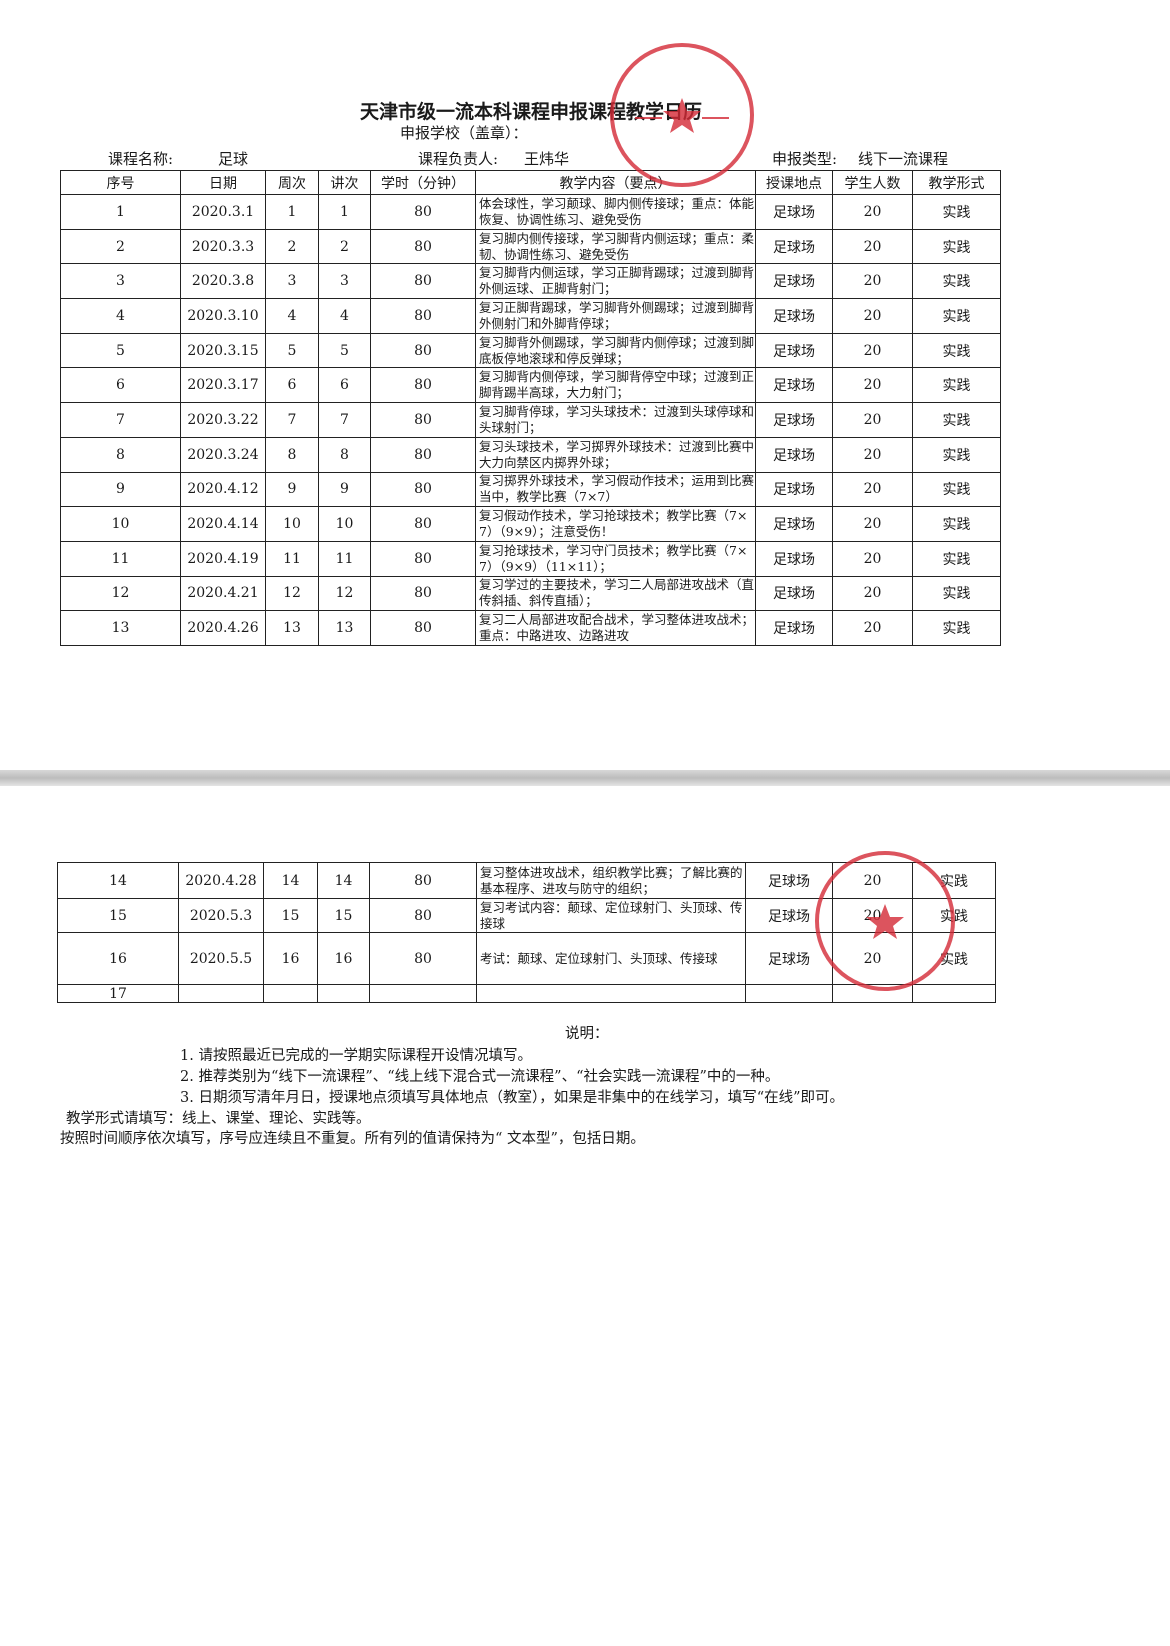 This screenshot has height=1646, width=1170. I want to click on cell-content: 复习二人局部进攻配合战术，学习整体进攻战术；重点：中路进攻、边路进攻, so click(615, 628).